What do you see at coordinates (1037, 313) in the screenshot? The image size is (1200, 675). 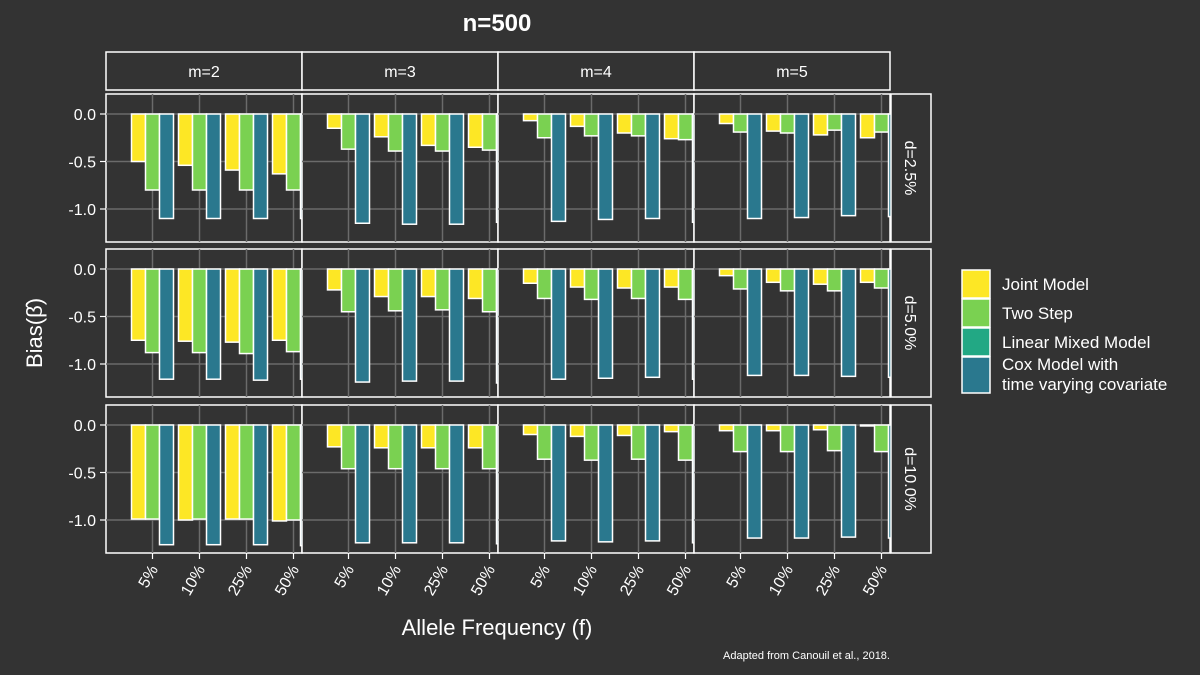 I see `legend-label: Two Step` at bounding box center [1037, 313].